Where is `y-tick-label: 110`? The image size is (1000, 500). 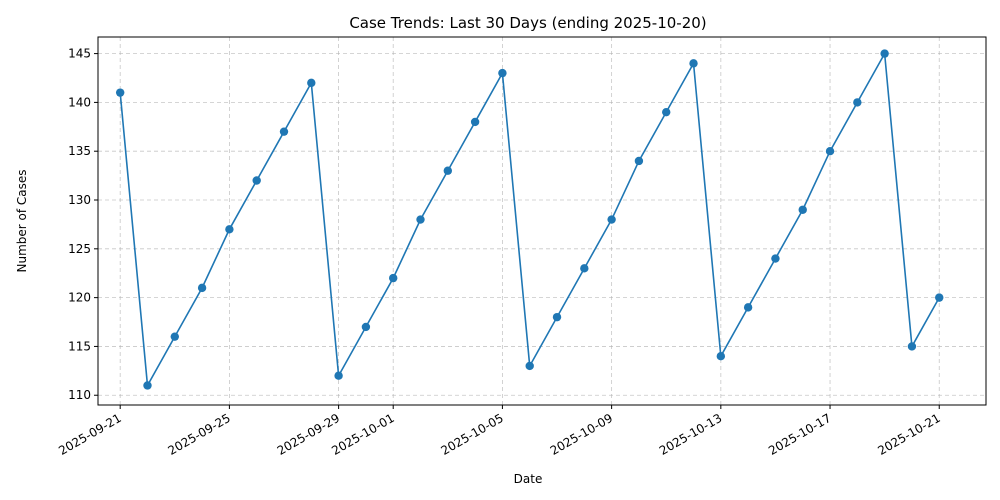 y-tick-label: 110 is located at coordinates (79, 395).